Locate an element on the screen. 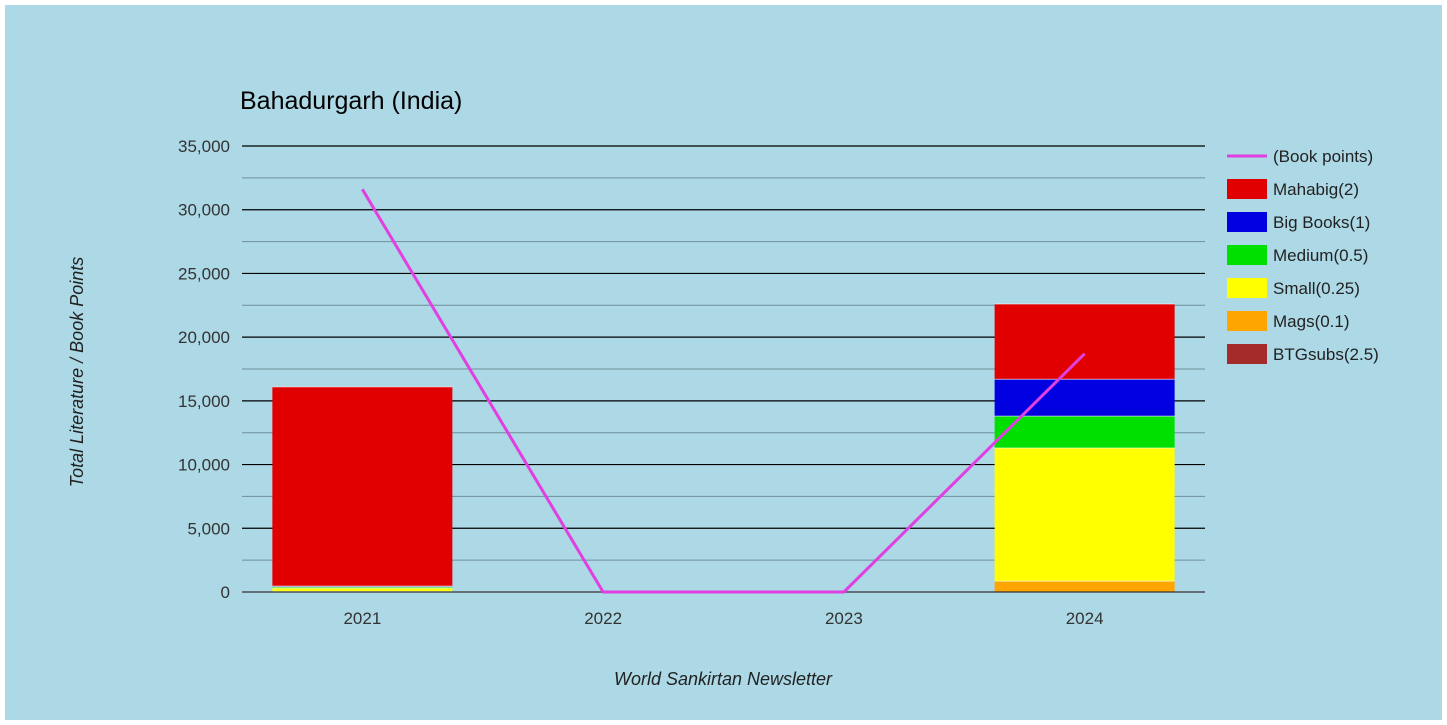 This screenshot has height=725, width=1447. legend-label: BTGsubs(2.5) is located at coordinates (1326, 354).